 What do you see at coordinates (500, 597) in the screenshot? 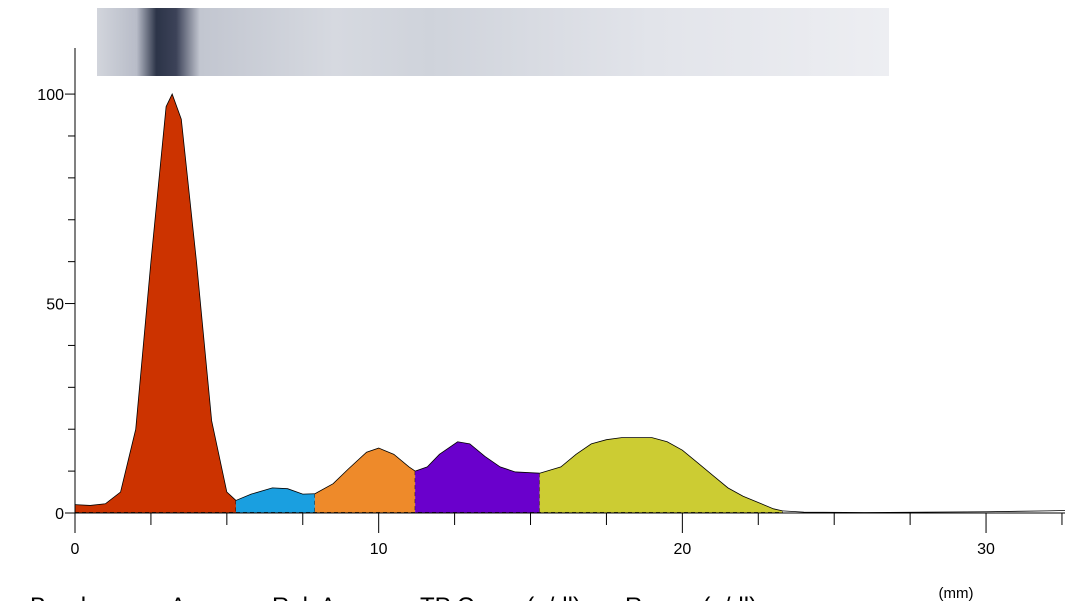
I see `table-header: TP Conc. (g/dl)` at bounding box center [500, 597].